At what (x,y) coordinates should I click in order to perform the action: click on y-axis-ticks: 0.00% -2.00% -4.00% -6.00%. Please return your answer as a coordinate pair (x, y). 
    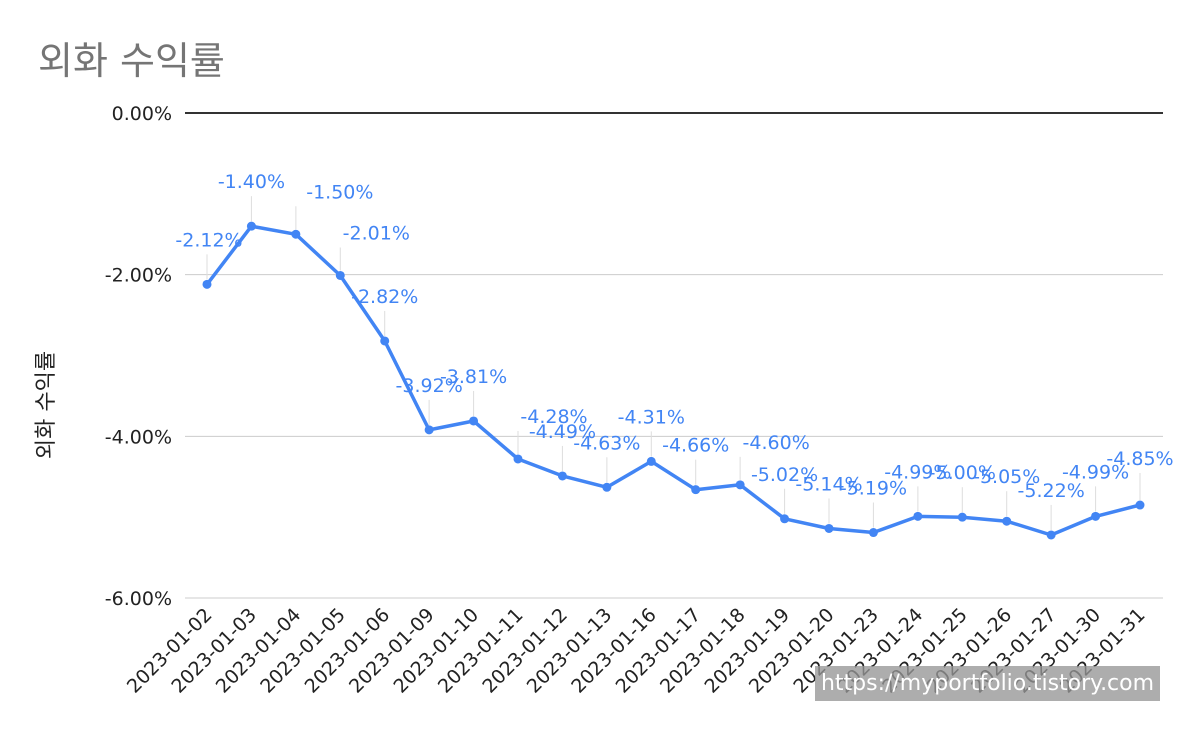
    Looking at the image, I should click on (138, 356).